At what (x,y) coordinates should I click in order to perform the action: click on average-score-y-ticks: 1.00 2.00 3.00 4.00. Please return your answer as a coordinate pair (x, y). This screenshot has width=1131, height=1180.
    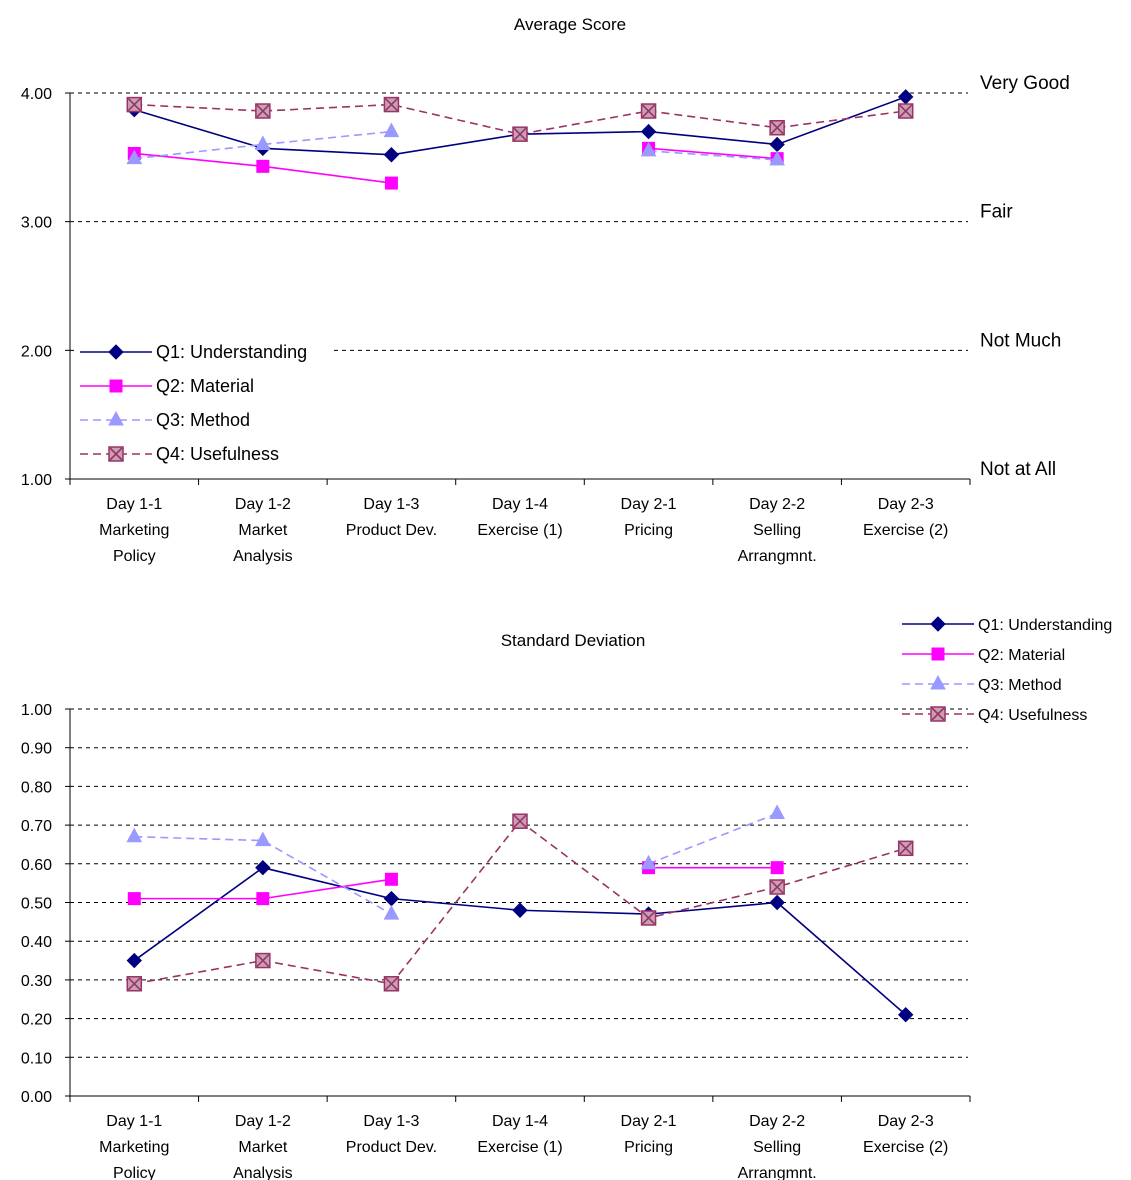
    Looking at the image, I should click on (36, 287).